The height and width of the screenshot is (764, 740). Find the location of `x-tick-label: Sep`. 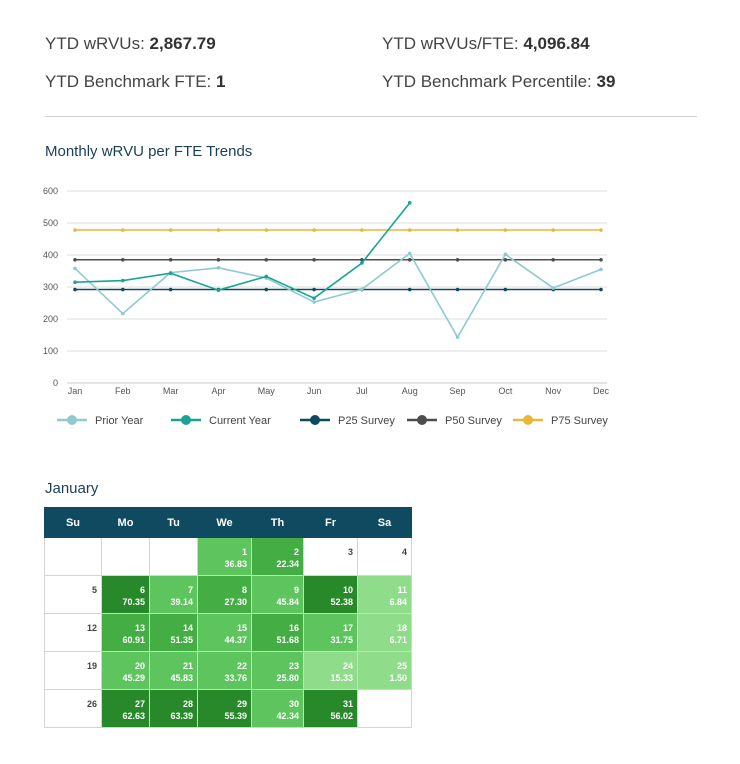

x-tick-label: Sep is located at coordinates (458, 391).